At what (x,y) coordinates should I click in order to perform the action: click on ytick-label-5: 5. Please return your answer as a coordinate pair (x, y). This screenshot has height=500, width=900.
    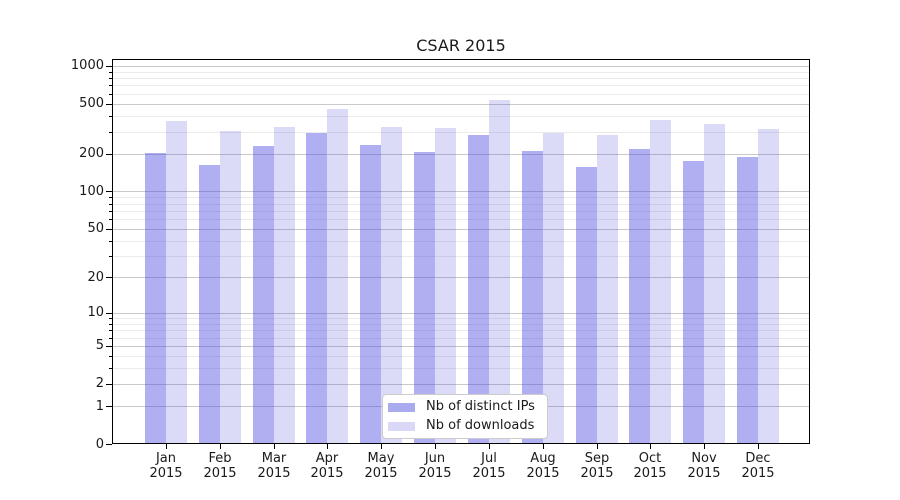
    Looking at the image, I should click on (99, 345).